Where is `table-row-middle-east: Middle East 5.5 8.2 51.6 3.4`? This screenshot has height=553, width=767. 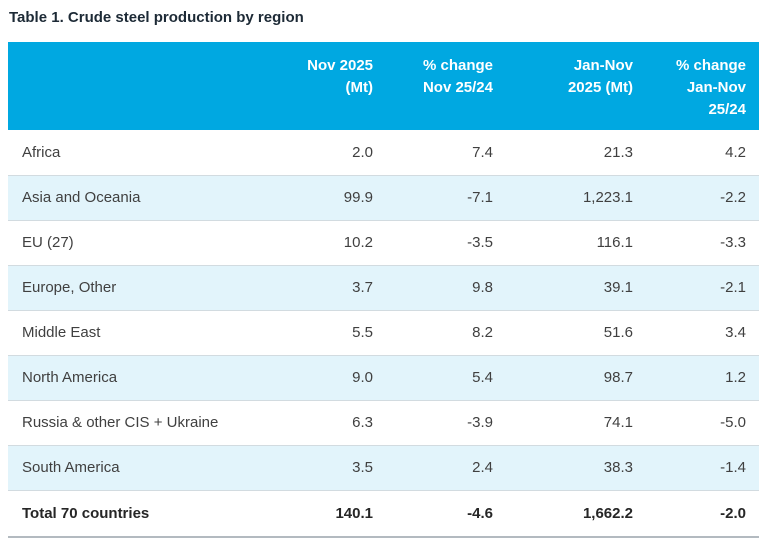 table-row-middle-east: Middle East 5.5 8.2 51.6 3.4 is located at coordinates (383, 332).